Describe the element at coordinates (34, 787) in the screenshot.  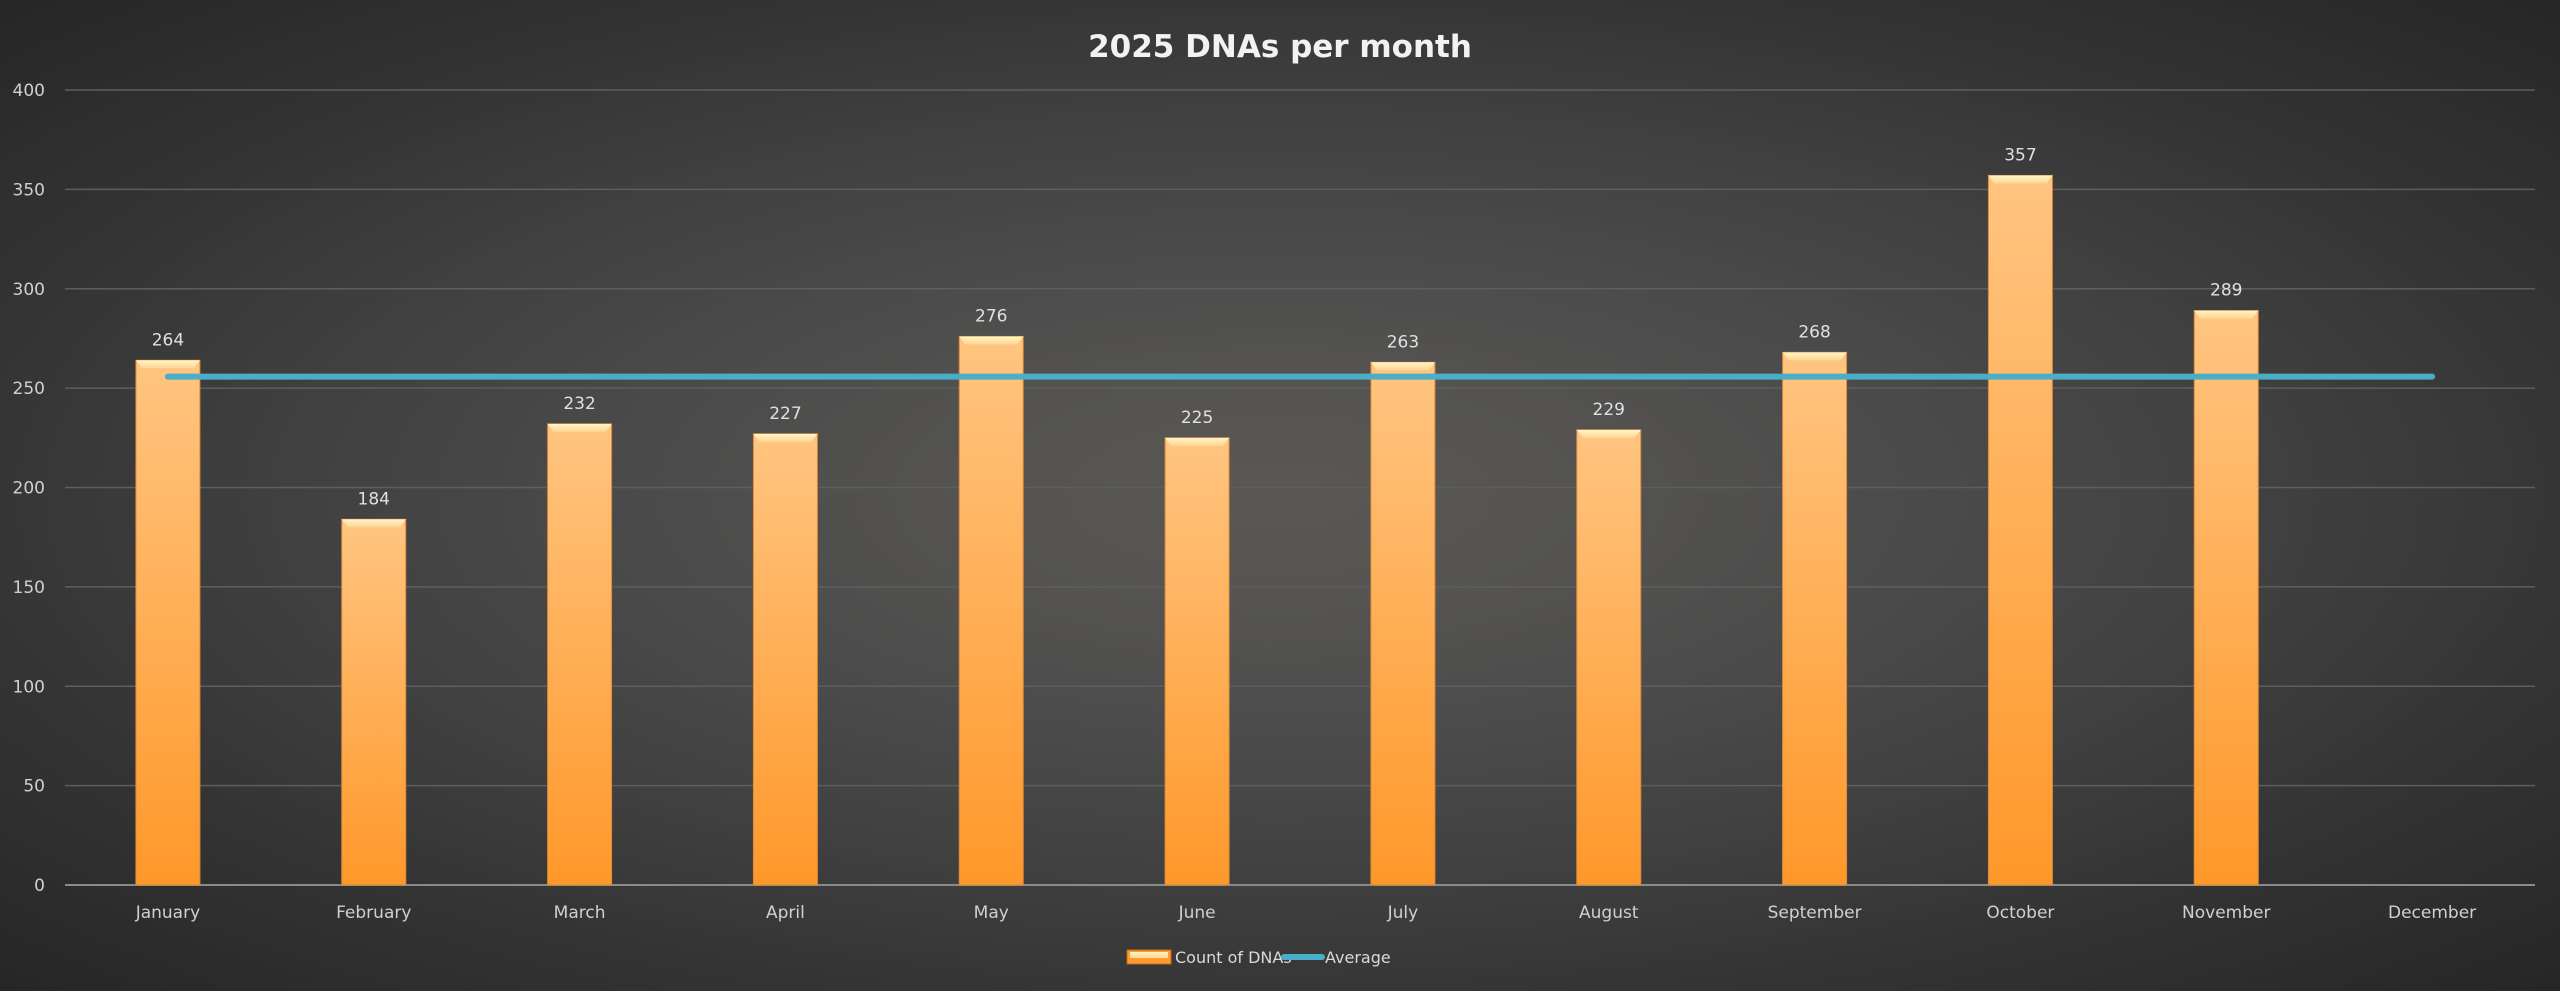
I see `y-tick-label: 50` at that location.